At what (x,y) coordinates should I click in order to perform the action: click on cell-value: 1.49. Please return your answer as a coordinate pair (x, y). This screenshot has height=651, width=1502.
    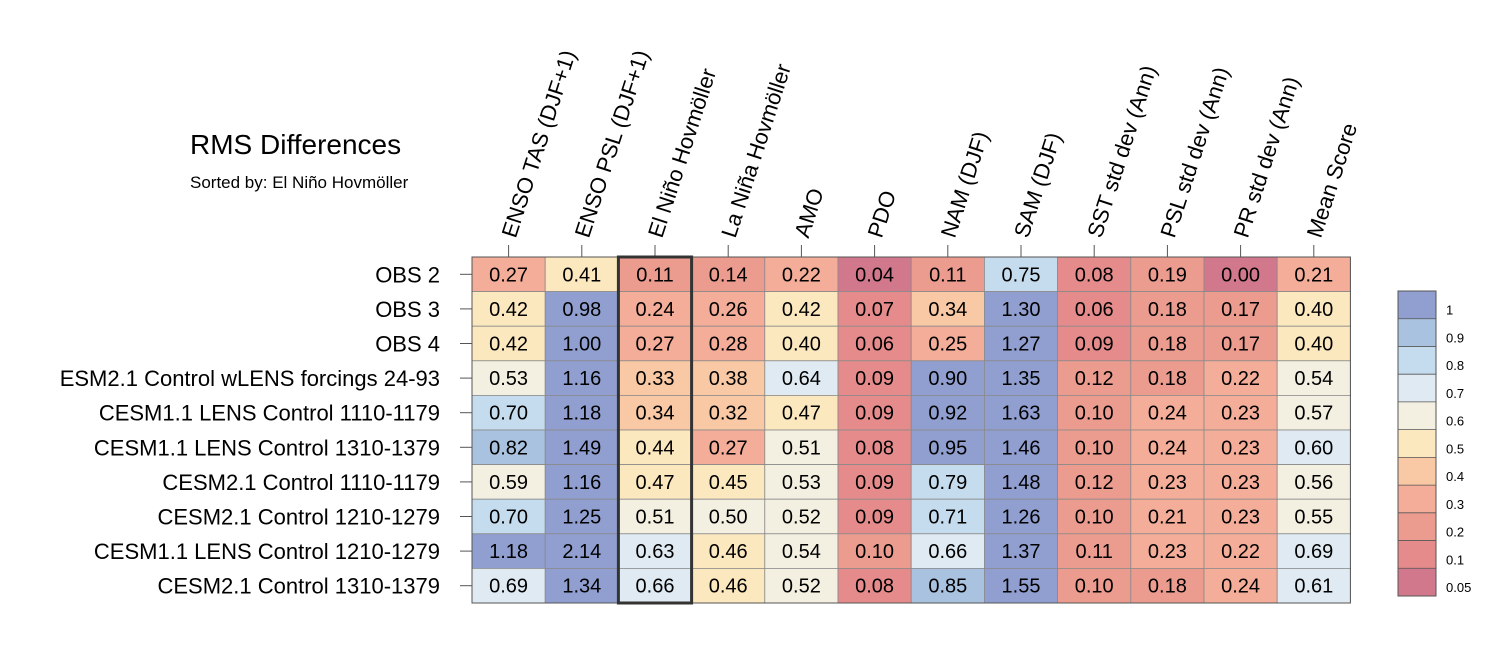
    Looking at the image, I should click on (581, 448).